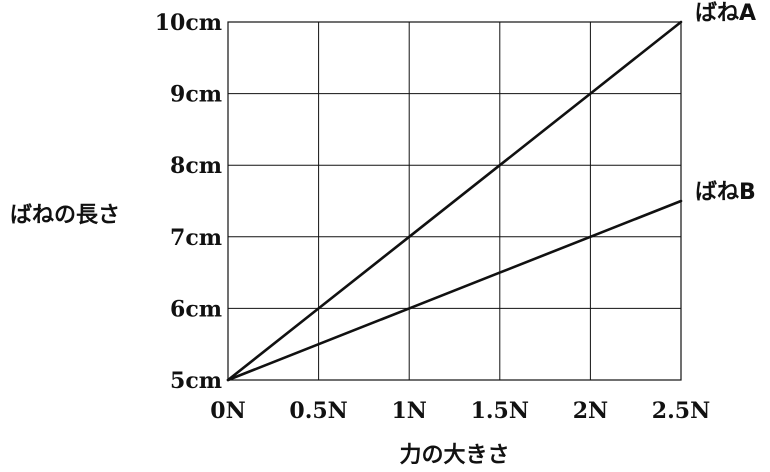  What do you see at coordinates (196, 166) in the screenshot?
I see `y-tick-label: 8cm` at bounding box center [196, 166].